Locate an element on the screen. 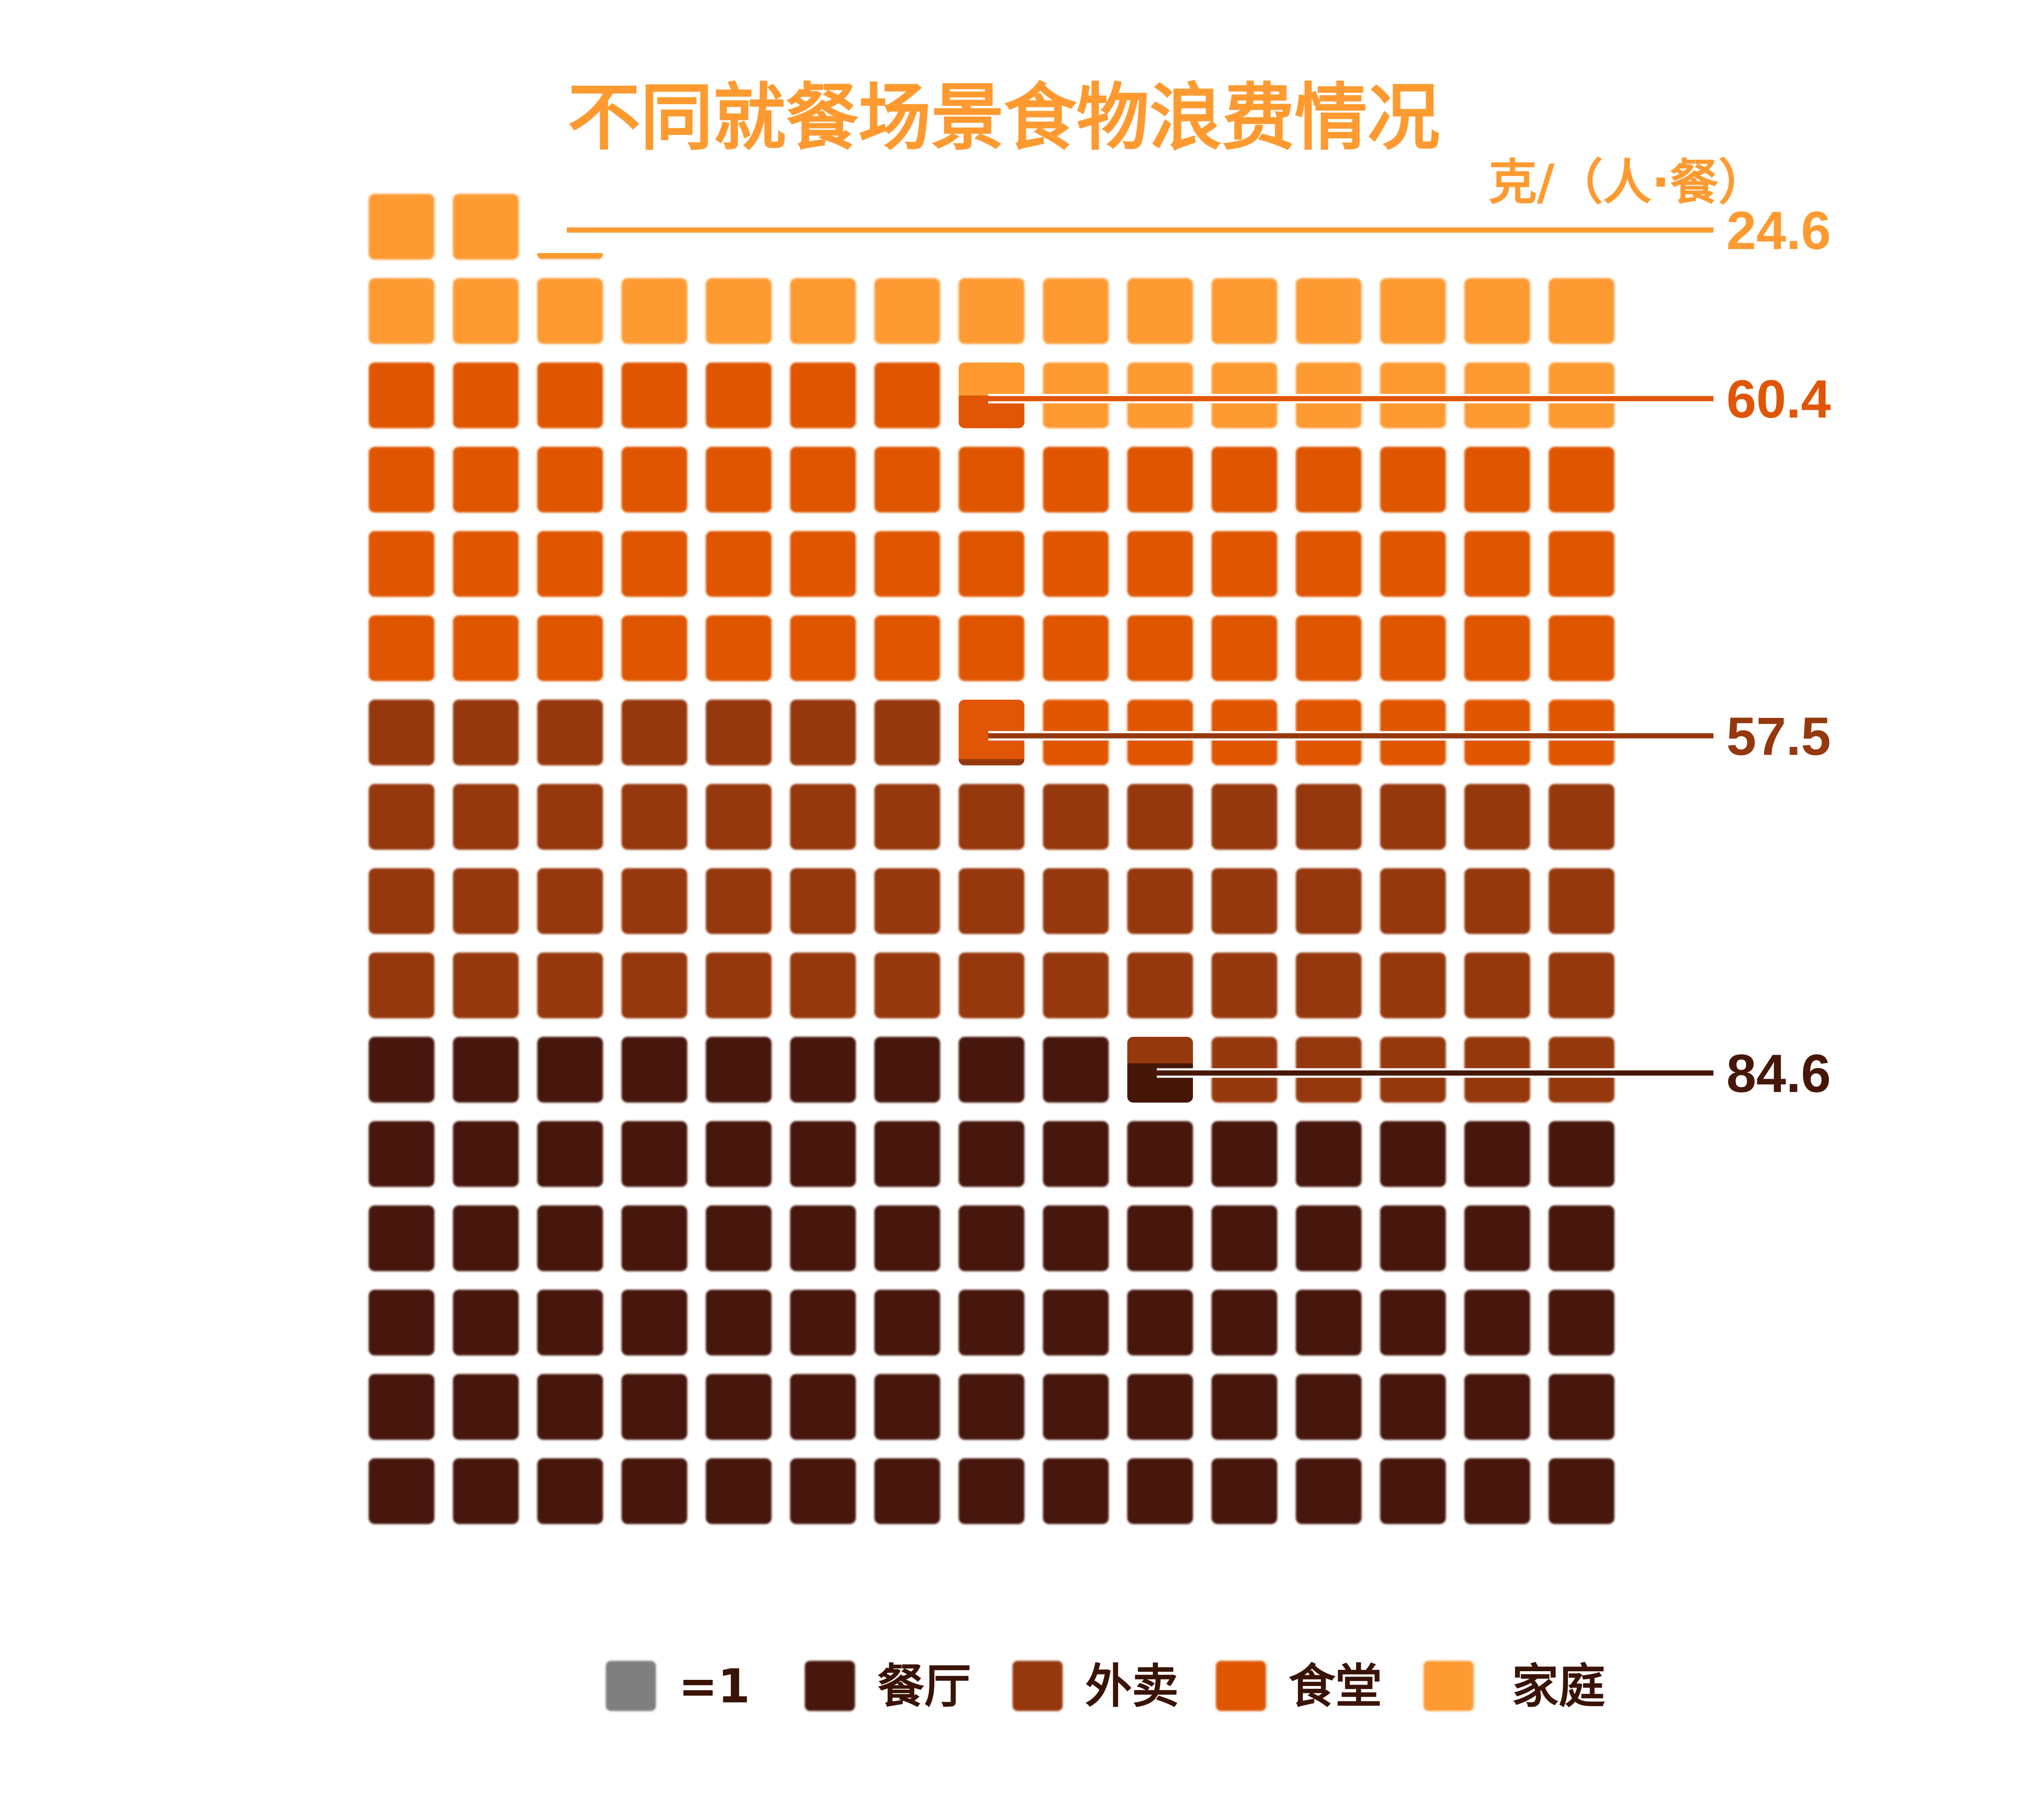 The height and width of the screenshot is (1814, 2044). waffle-partial-cell-食堂 is located at coordinates (991, 729).